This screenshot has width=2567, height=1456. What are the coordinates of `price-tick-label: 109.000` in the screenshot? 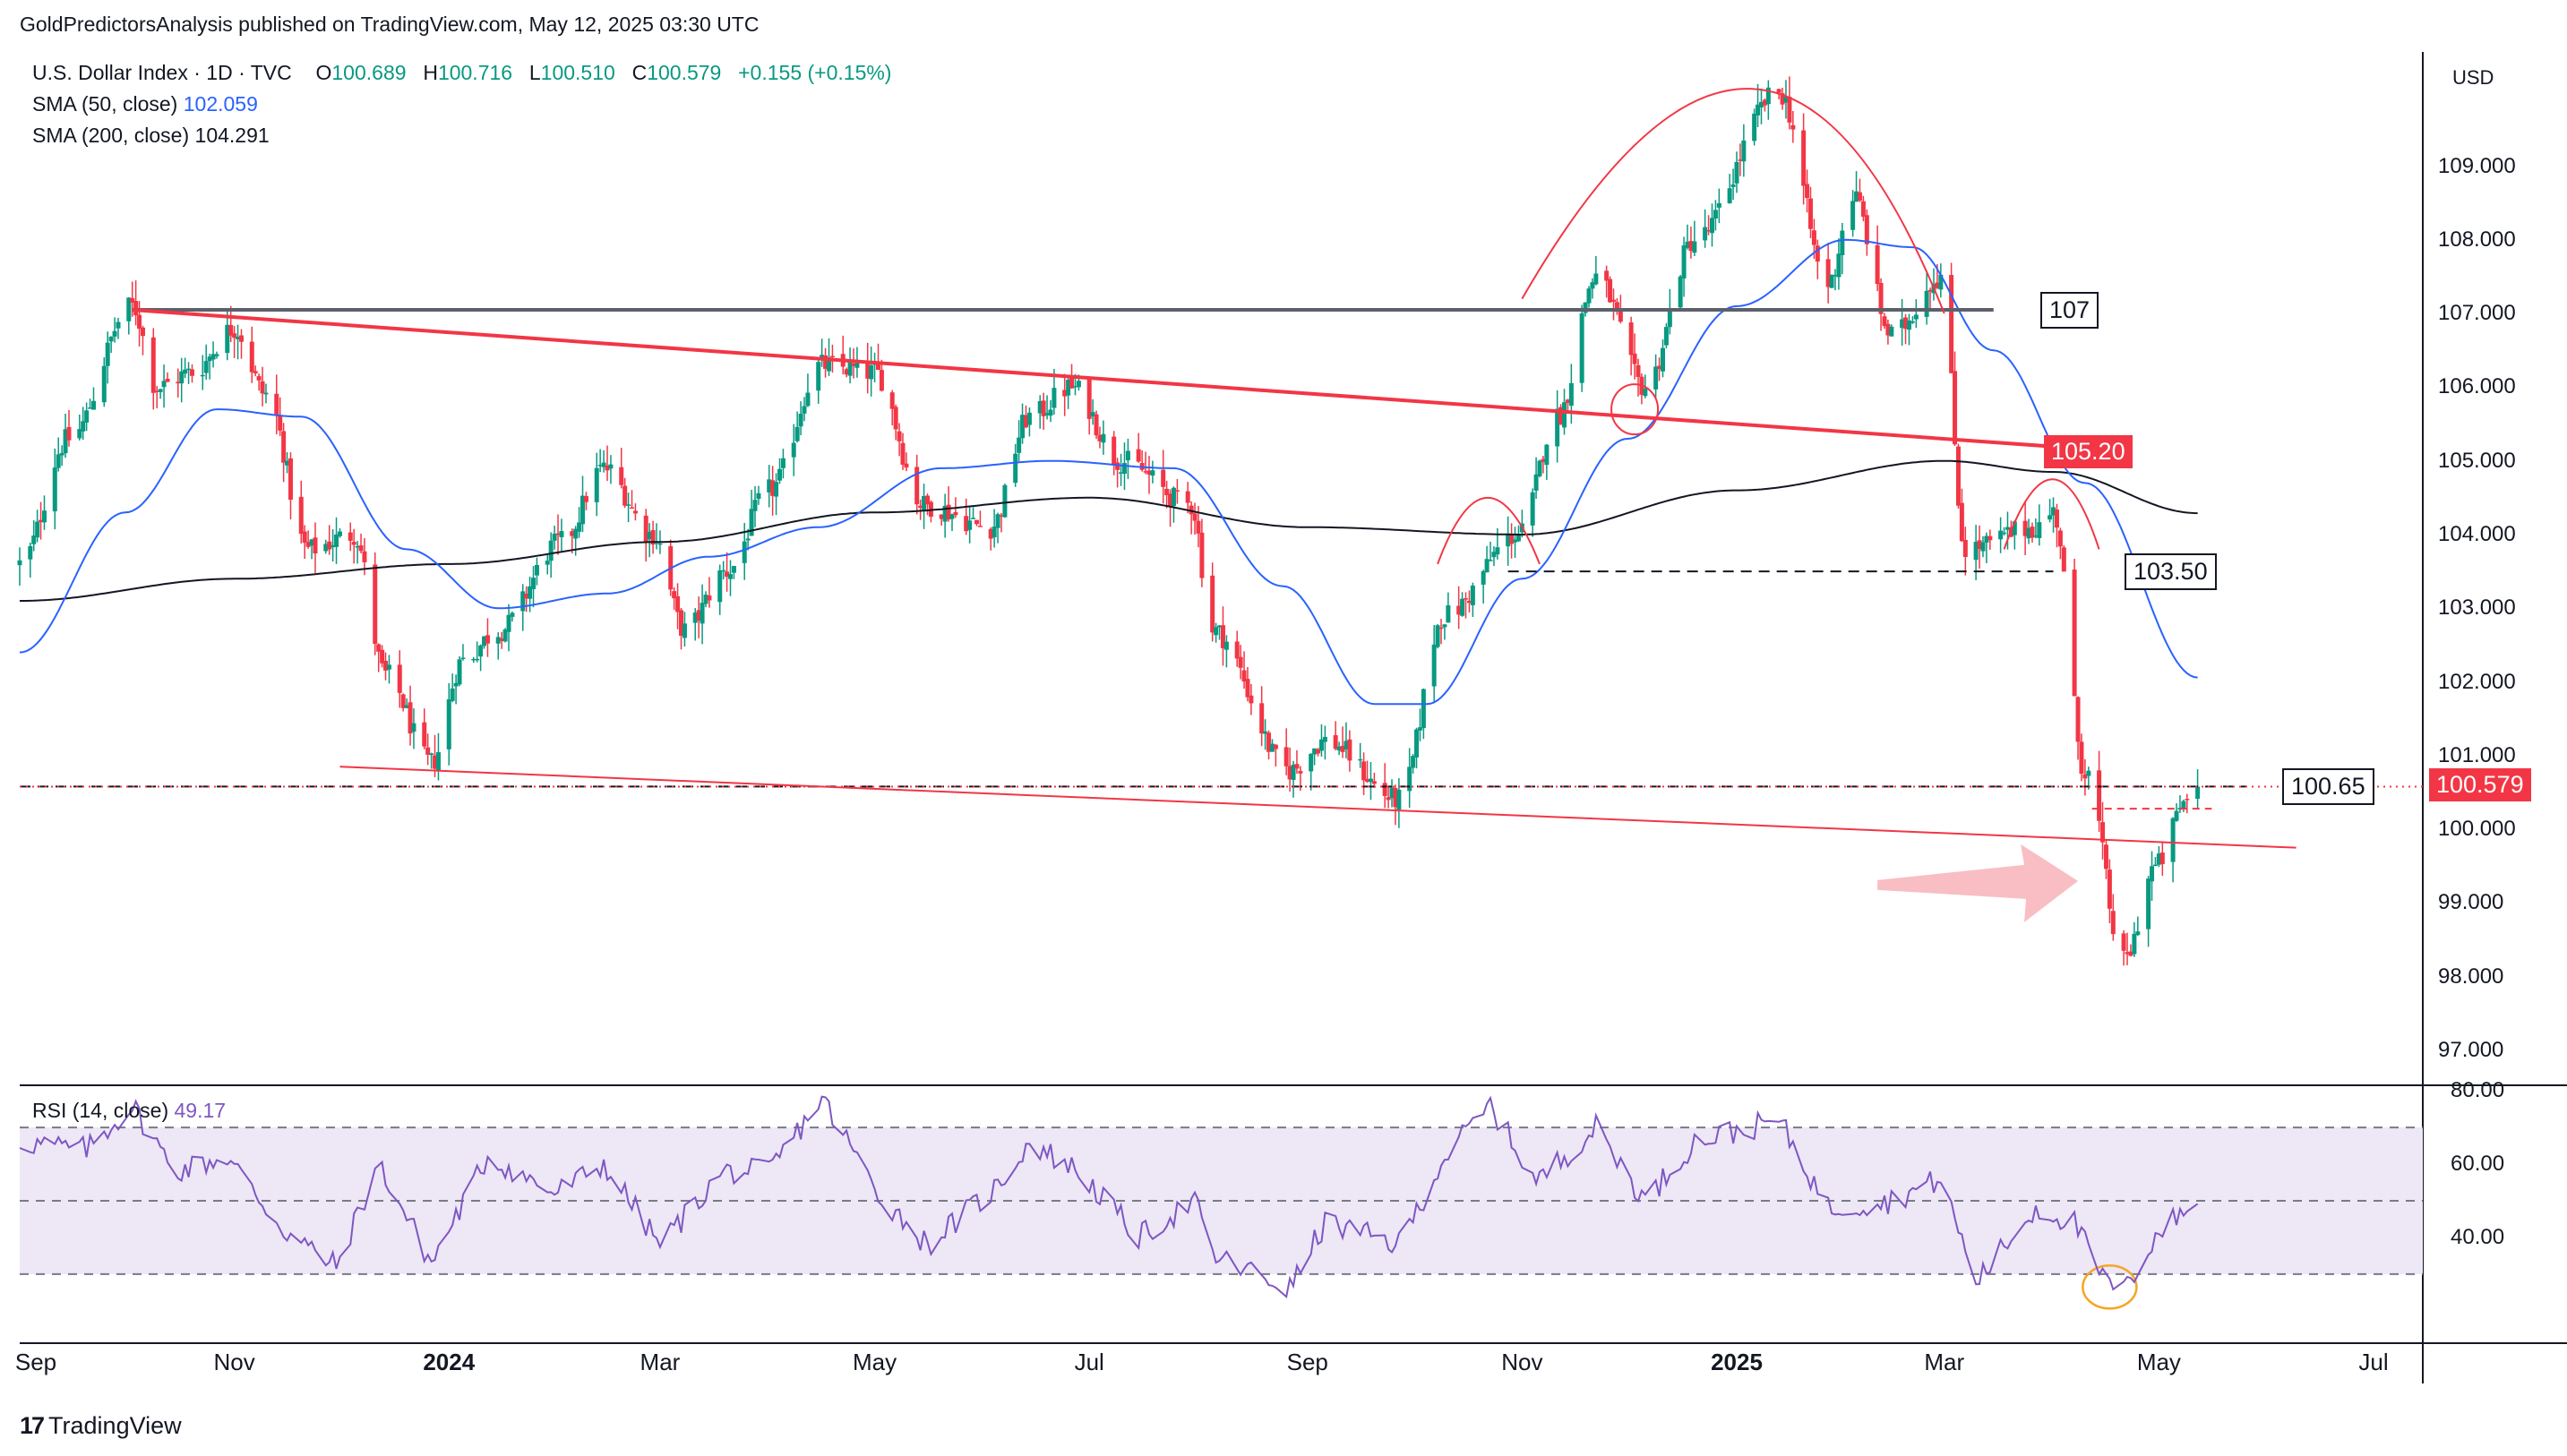 It's located at (2477, 165).